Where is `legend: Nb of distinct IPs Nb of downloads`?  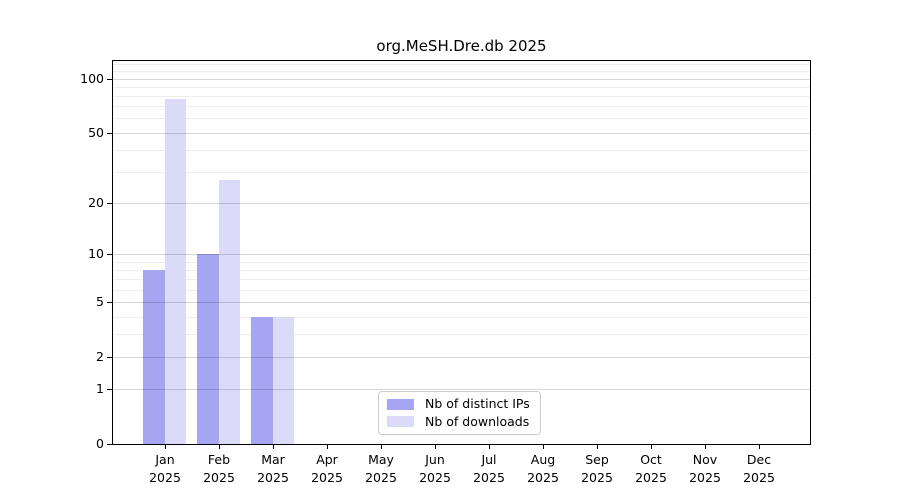
legend: Nb of distinct IPs Nb of downloads is located at coordinates (459, 413).